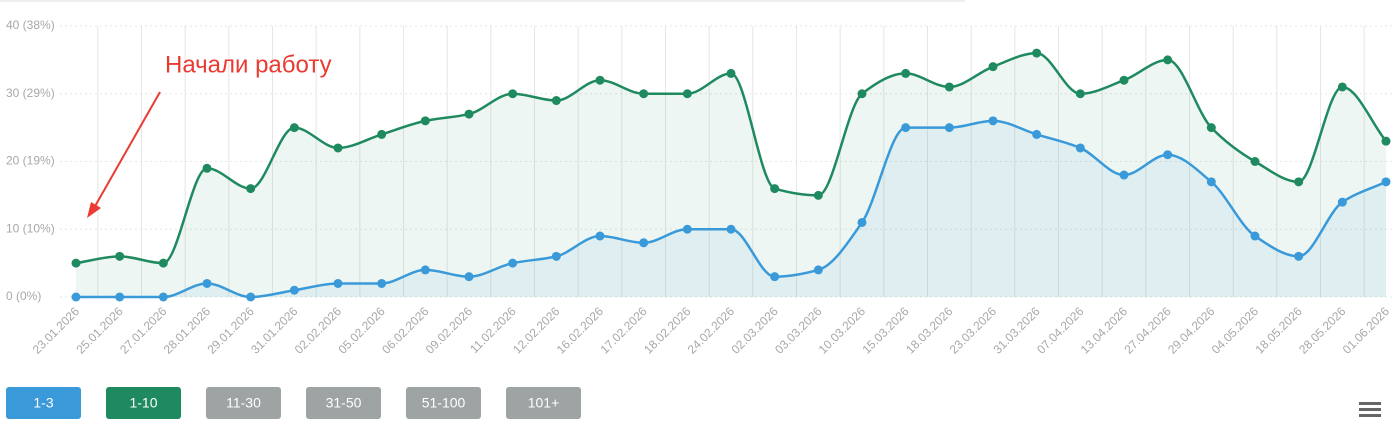  Describe the element at coordinates (30, 25) in the screenshot. I see `y-tick-label: 40 (38%)` at that location.